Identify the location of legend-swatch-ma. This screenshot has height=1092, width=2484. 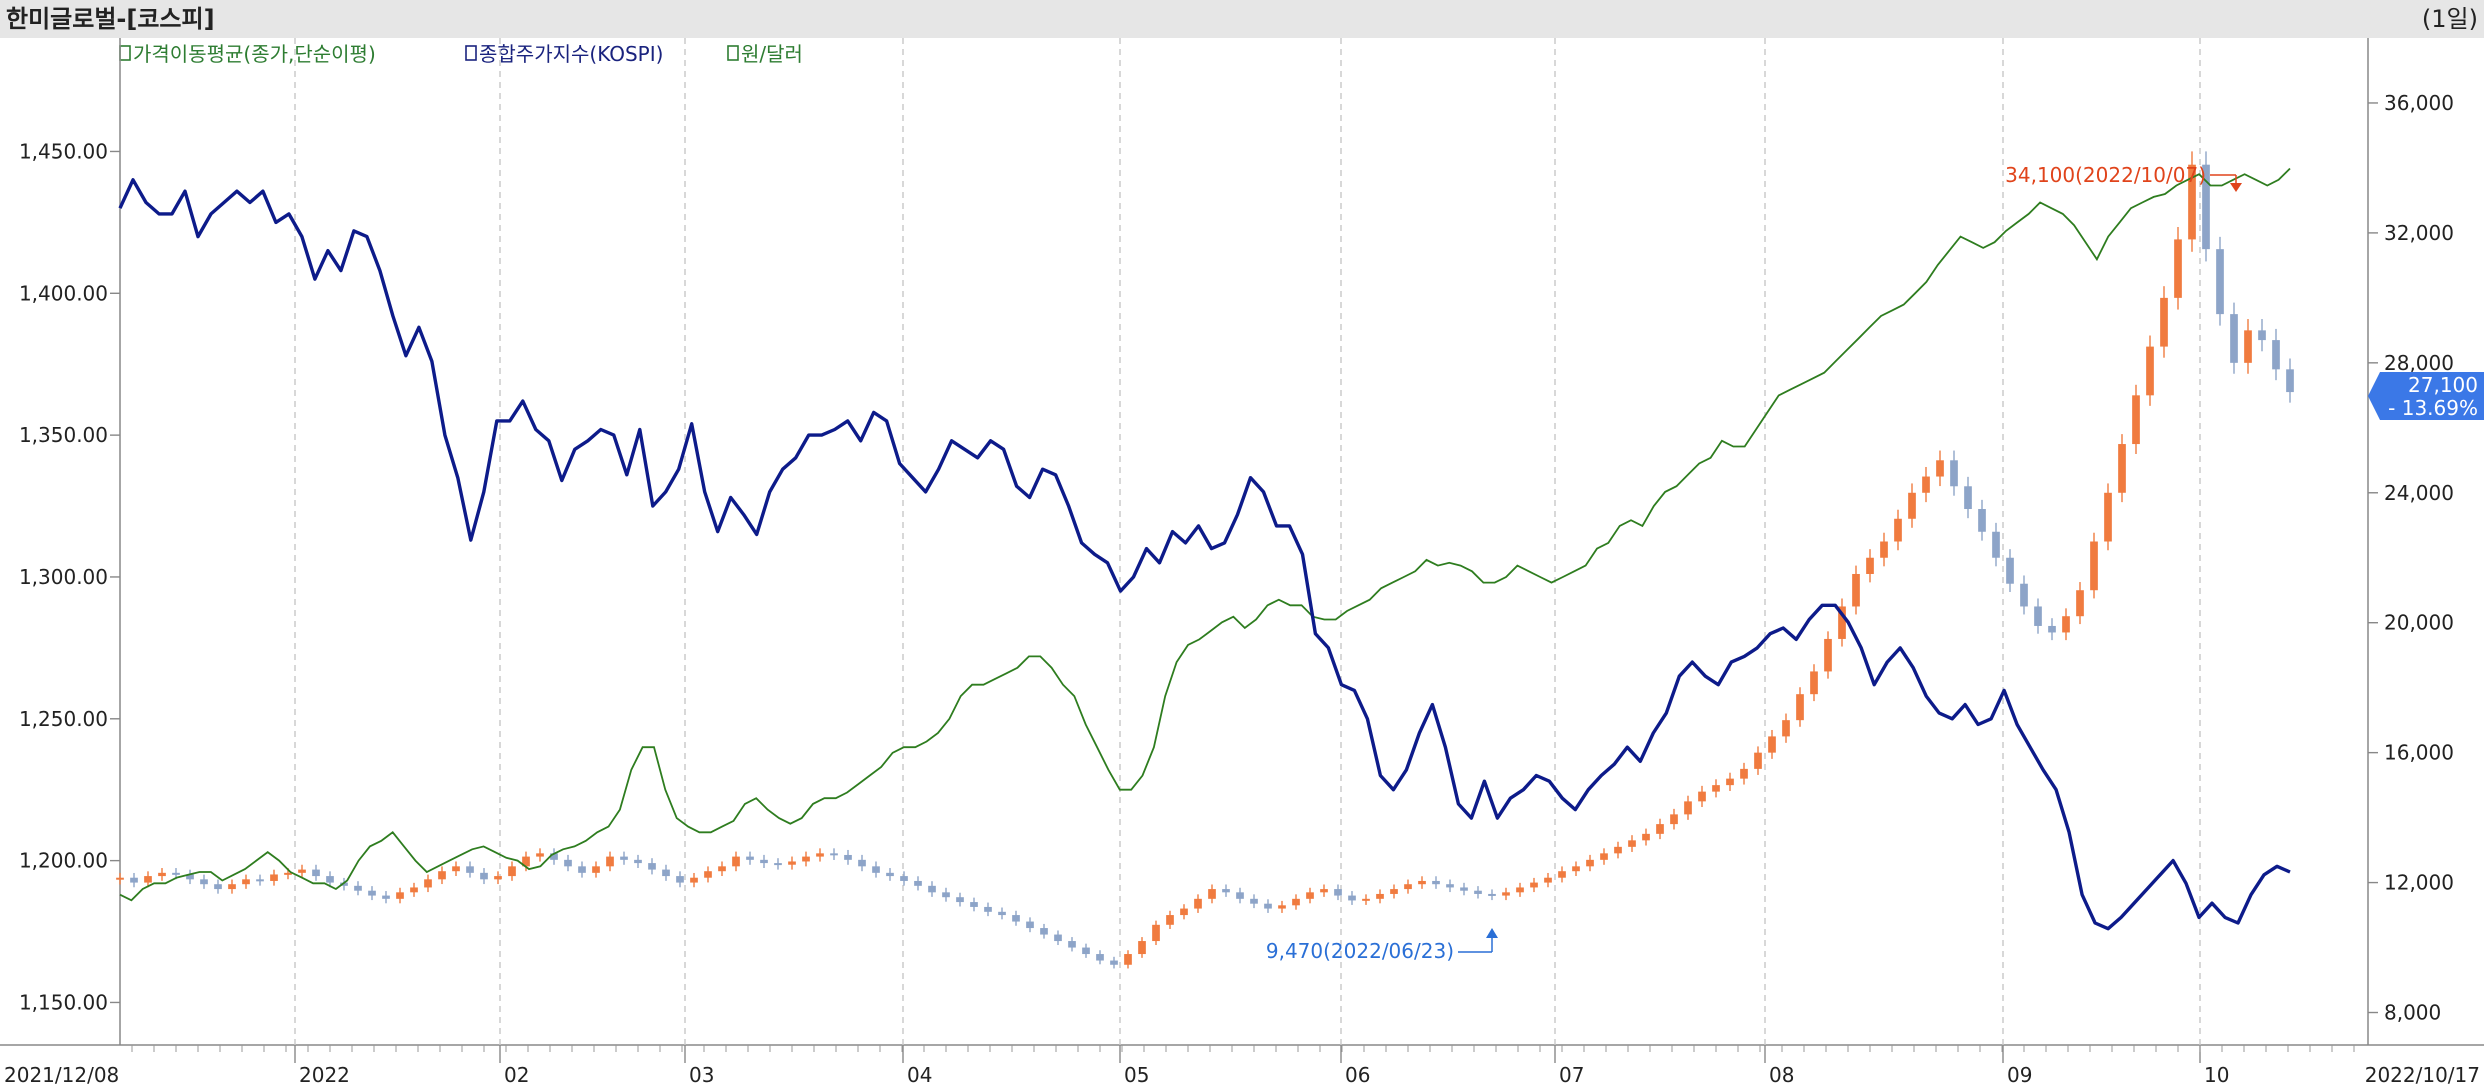
(125, 53).